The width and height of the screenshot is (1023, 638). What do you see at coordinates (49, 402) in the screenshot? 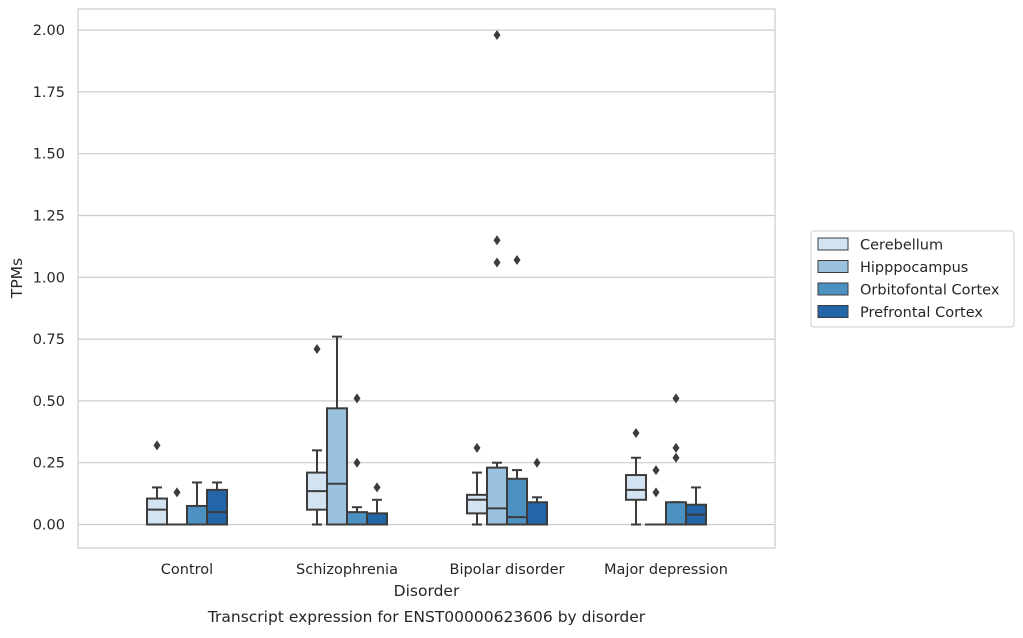
I see `y-tick-label: 0.50` at bounding box center [49, 402].